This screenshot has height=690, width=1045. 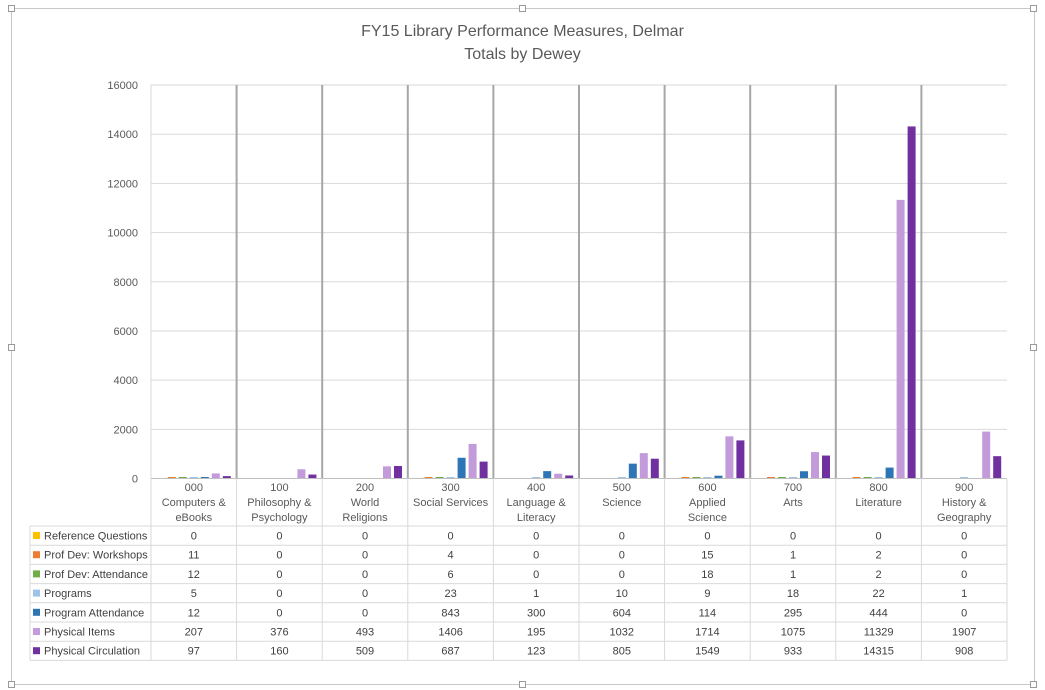 I want to click on y-tick-label: 12000, so click(x=122, y=184).